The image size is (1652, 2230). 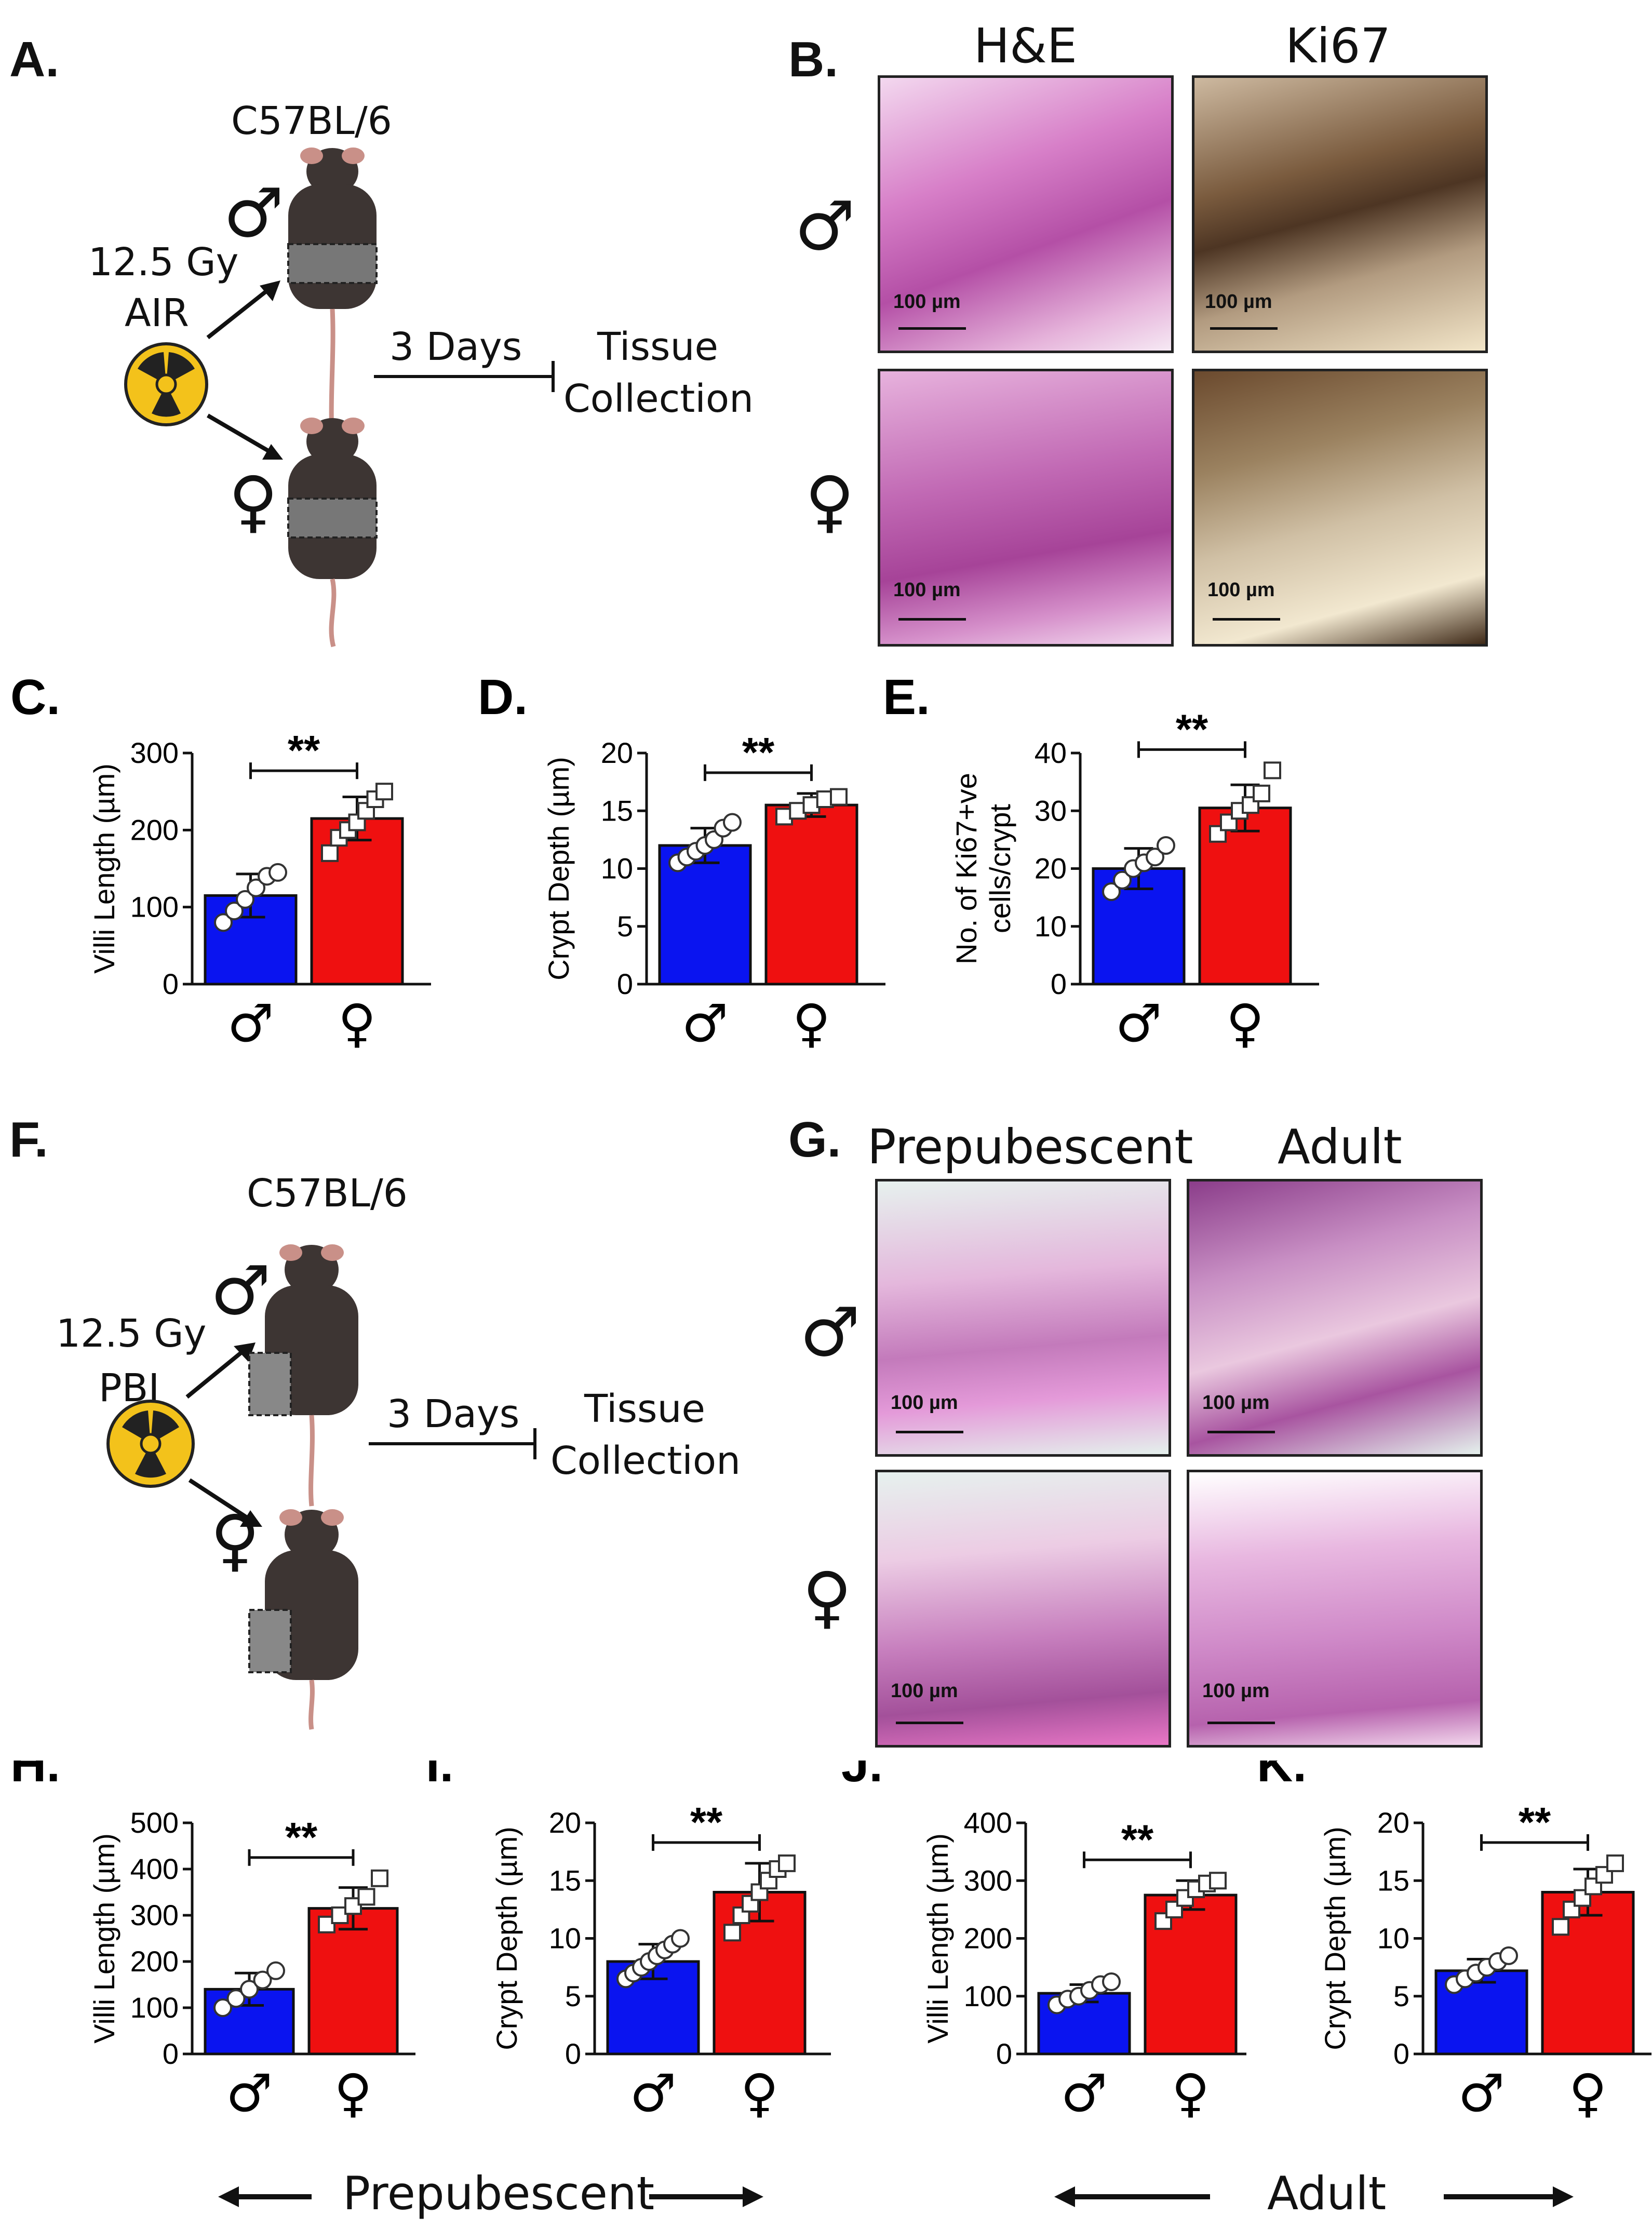 I want to click on bottom-label-prepubescent: Prepubescent, so click(x=499, y=2193).